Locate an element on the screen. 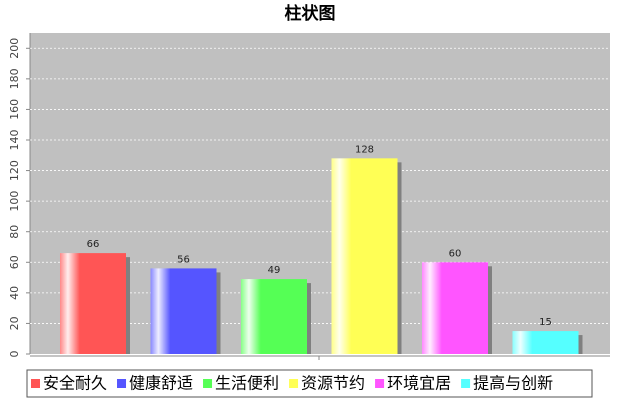 The width and height of the screenshot is (620, 400). legend-label: 环境宜居 is located at coordinates (419, 383).